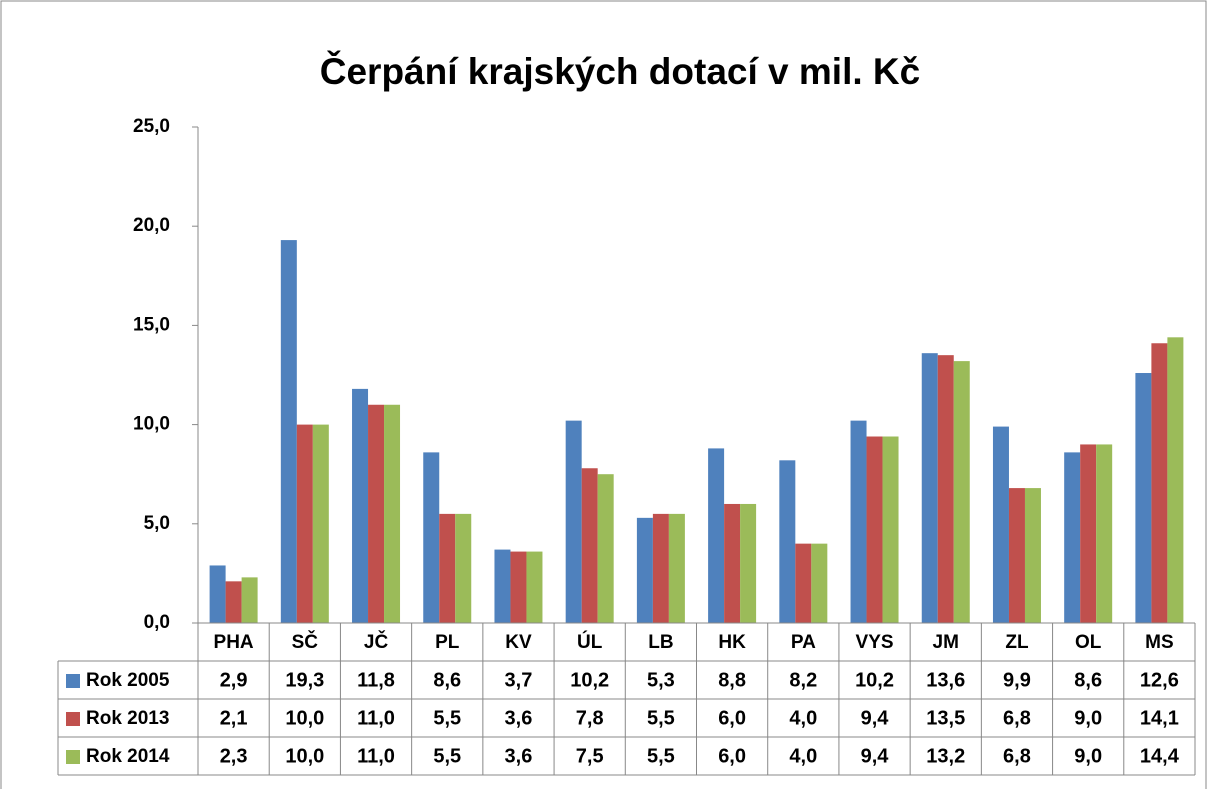 The image size is (1208, 789). Describe the element at coordinates (732, 642) in the screenshot. I see `x-tick-label: HK` at that location.